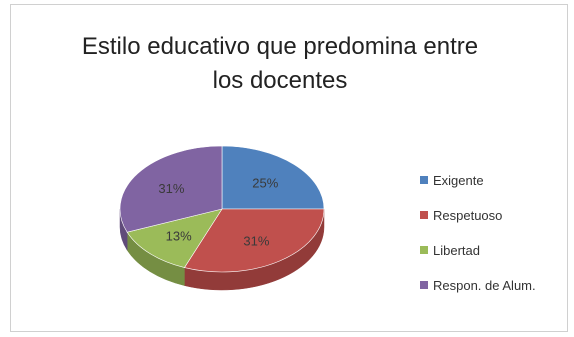 This screenshot has width=574, height=337. Describe the element at coordinates (424, 215) in the screenshot. I see `legend-swatch-respetuoso` at that location.